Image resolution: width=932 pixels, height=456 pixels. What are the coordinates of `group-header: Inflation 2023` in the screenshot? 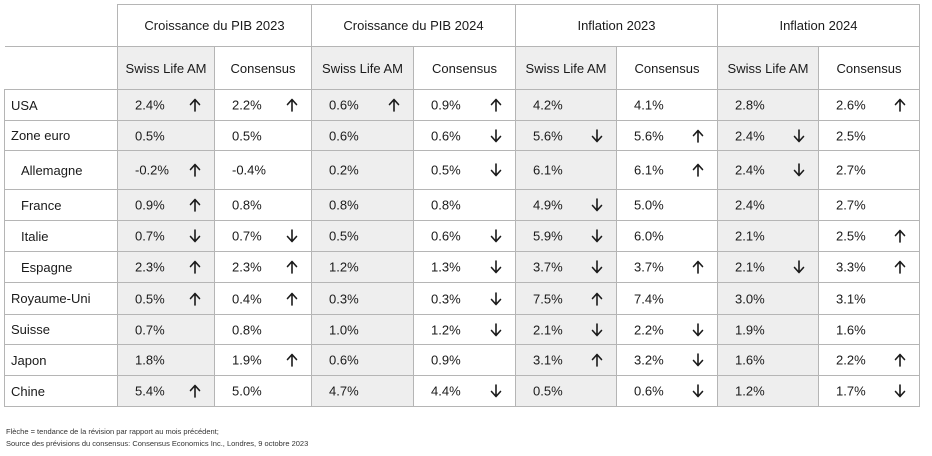 It's located at (616, 25).